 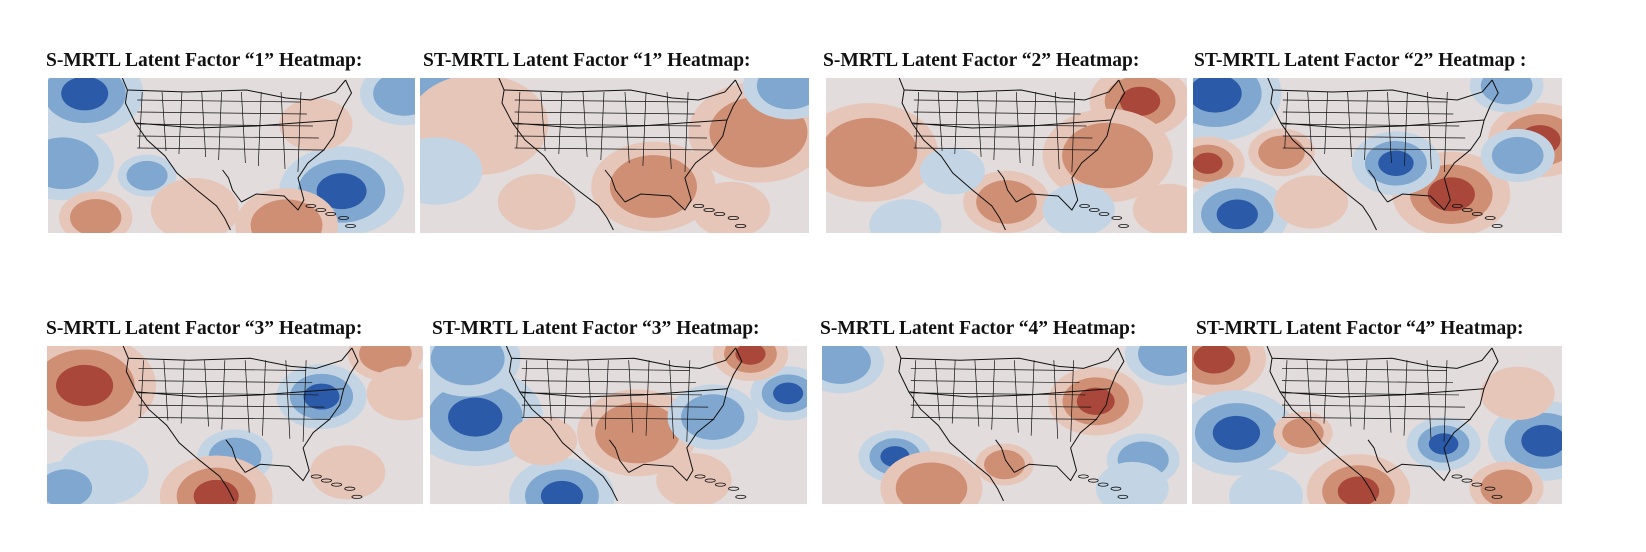 I want to click on panel-title: S-MRTL Latent Factor “1” Heatmap:, so click(x=204, y=60).